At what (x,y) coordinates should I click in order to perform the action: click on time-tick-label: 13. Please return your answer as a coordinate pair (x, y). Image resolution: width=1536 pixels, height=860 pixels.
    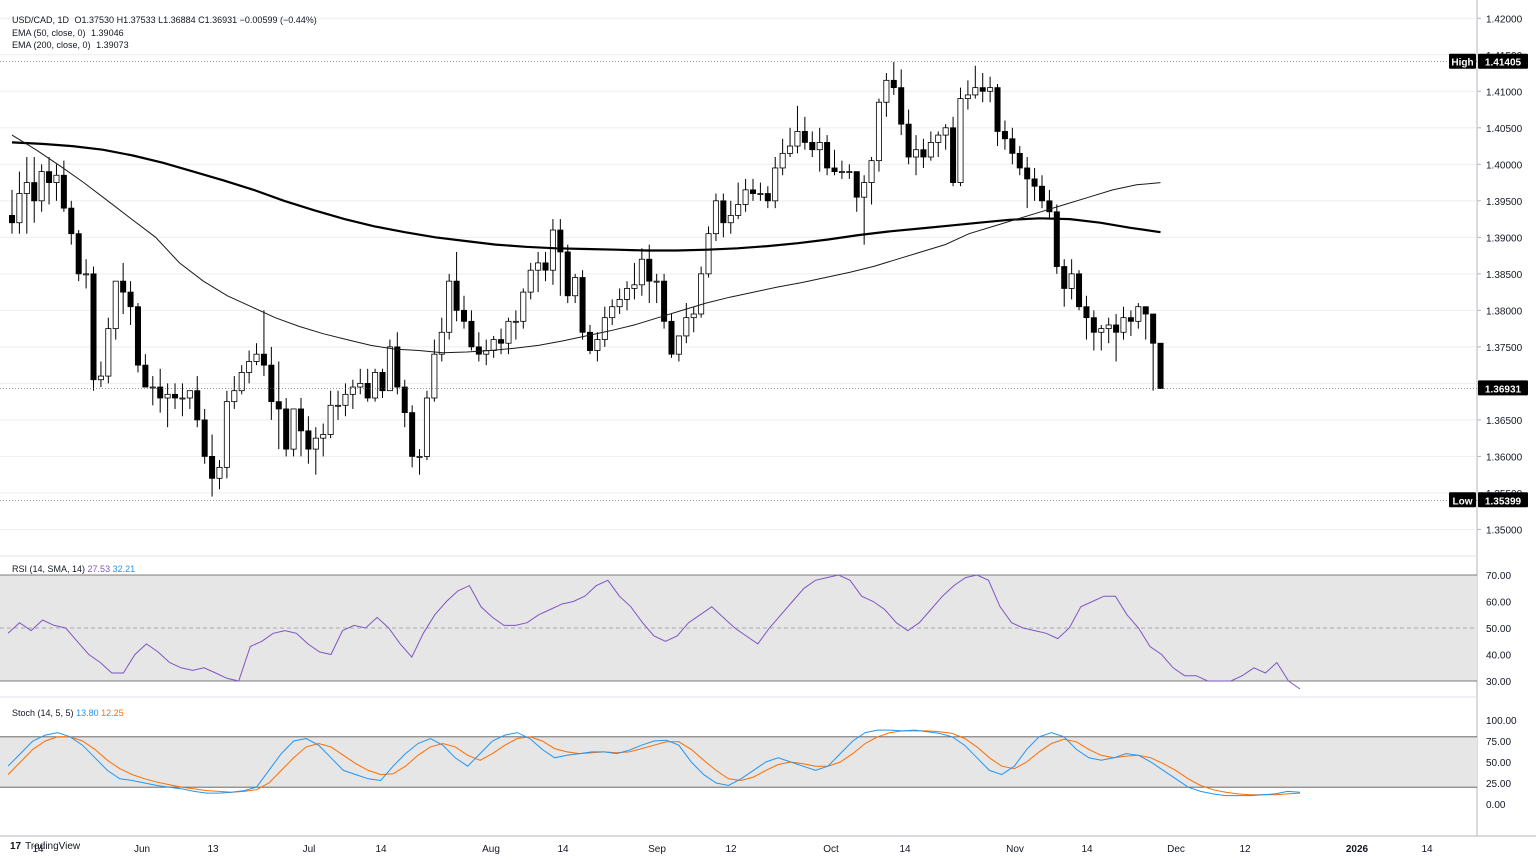
    Looking at the image, I should click on (213, 849).